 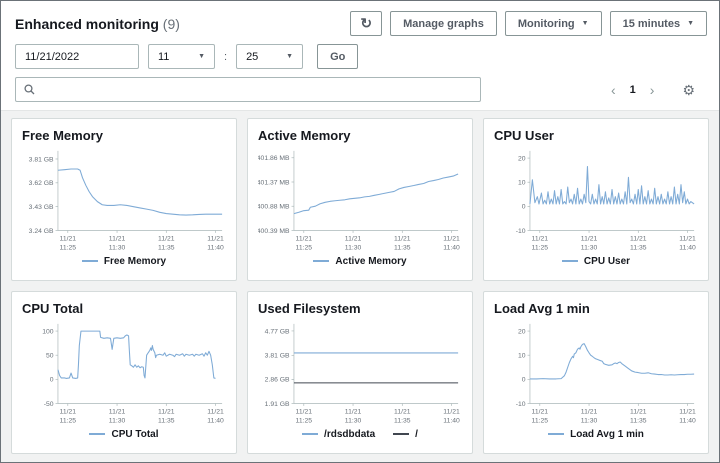 What do you see at coordinates (277, 380) in the screenshot?
I see `svg-text: 2.86 GB` at bounding box center [277, 380].